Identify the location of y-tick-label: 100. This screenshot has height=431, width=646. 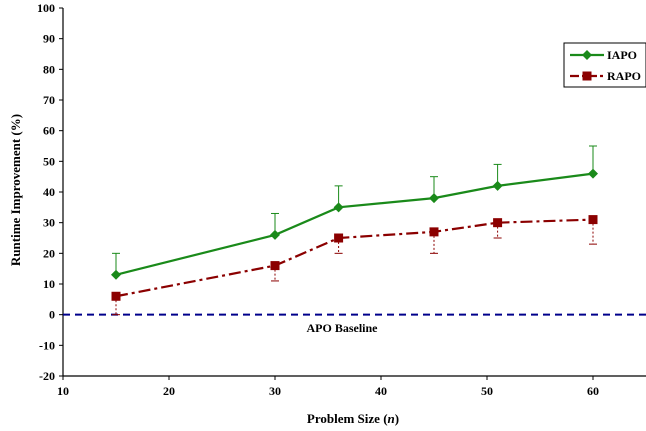
(46, 8).